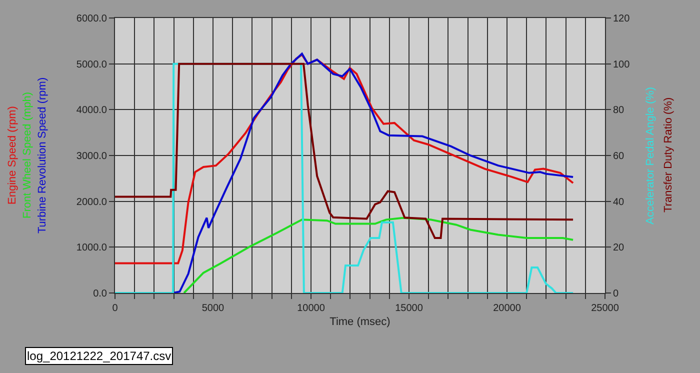 The height and width of the screenshot is (373, 700). I want to click on y2-tick-label: 20, so click(619, 248).